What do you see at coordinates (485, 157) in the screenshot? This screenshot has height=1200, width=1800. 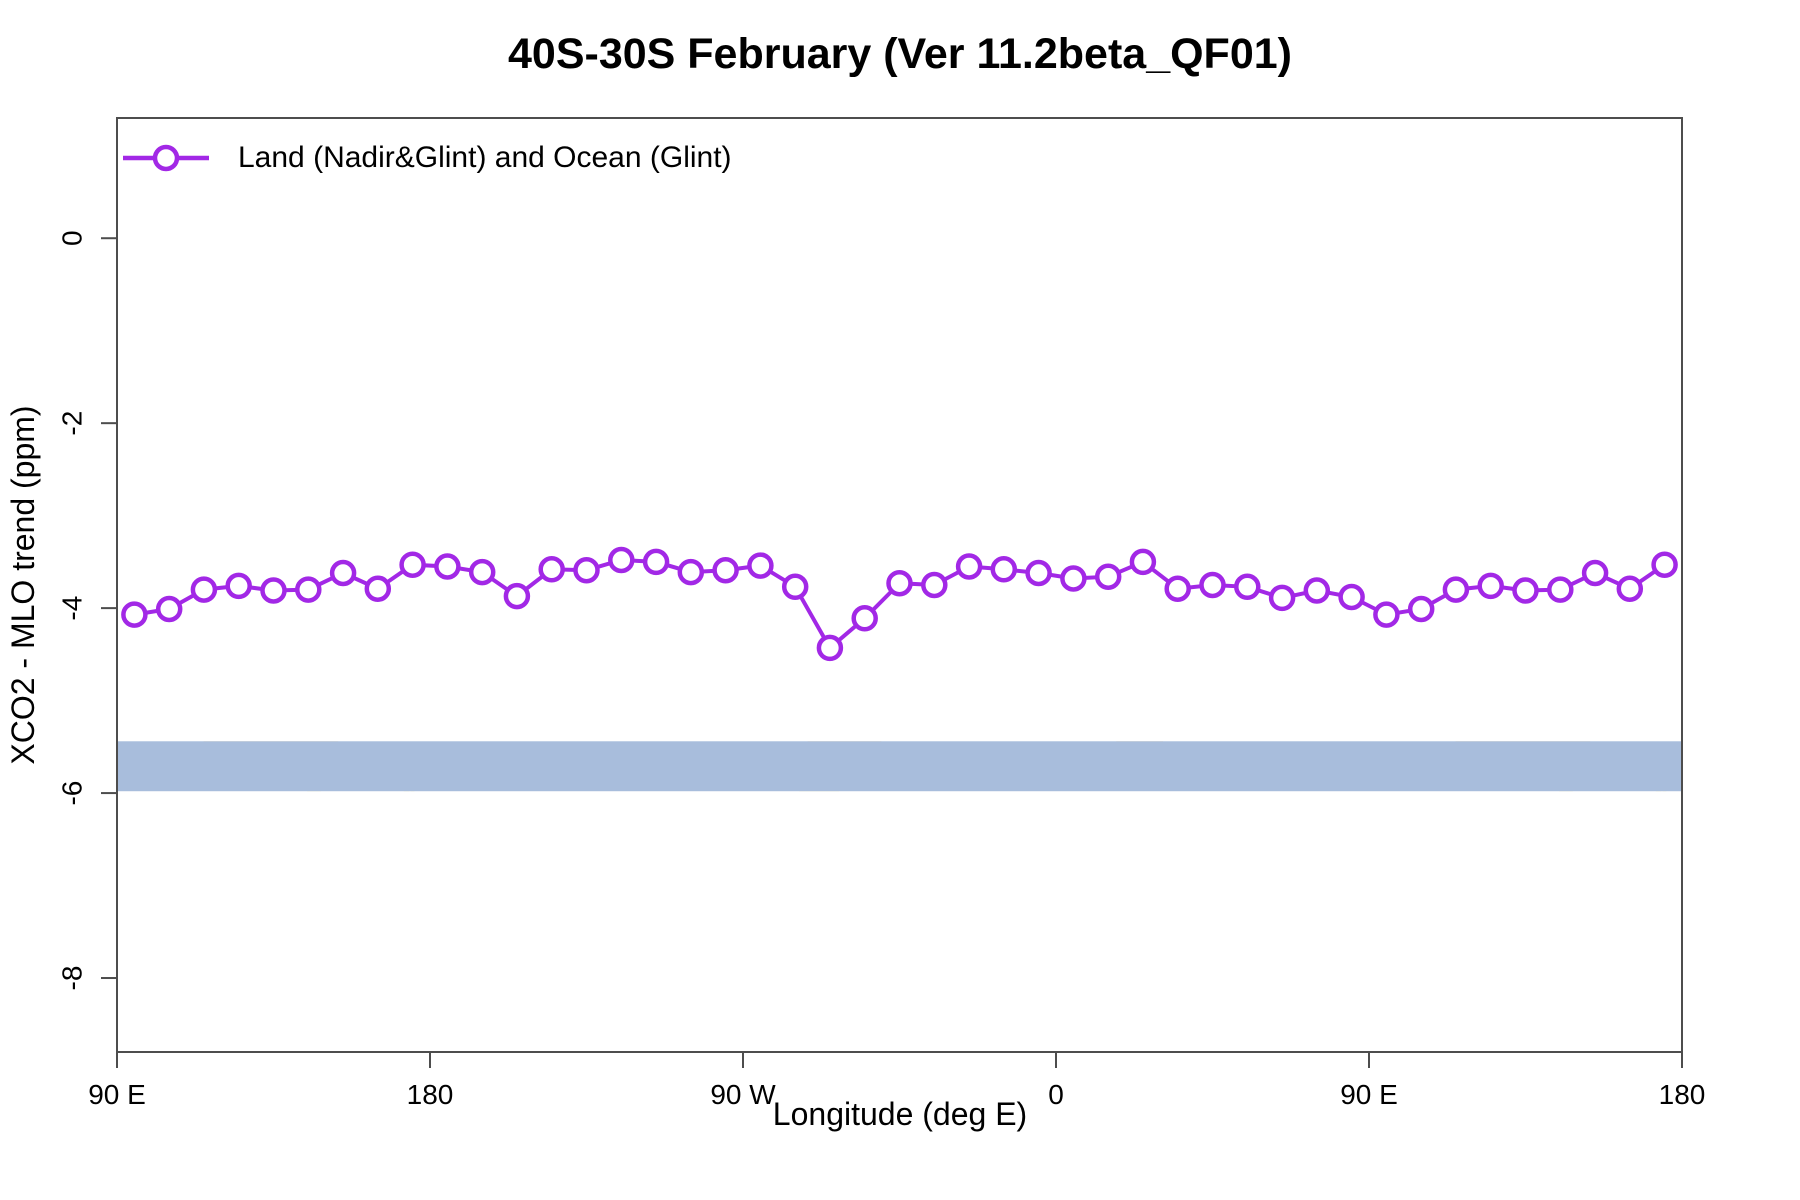 I see `legend-label: Land (Nadir&Glint) and Ocean (Glint)` at bounding box center [485, 157].